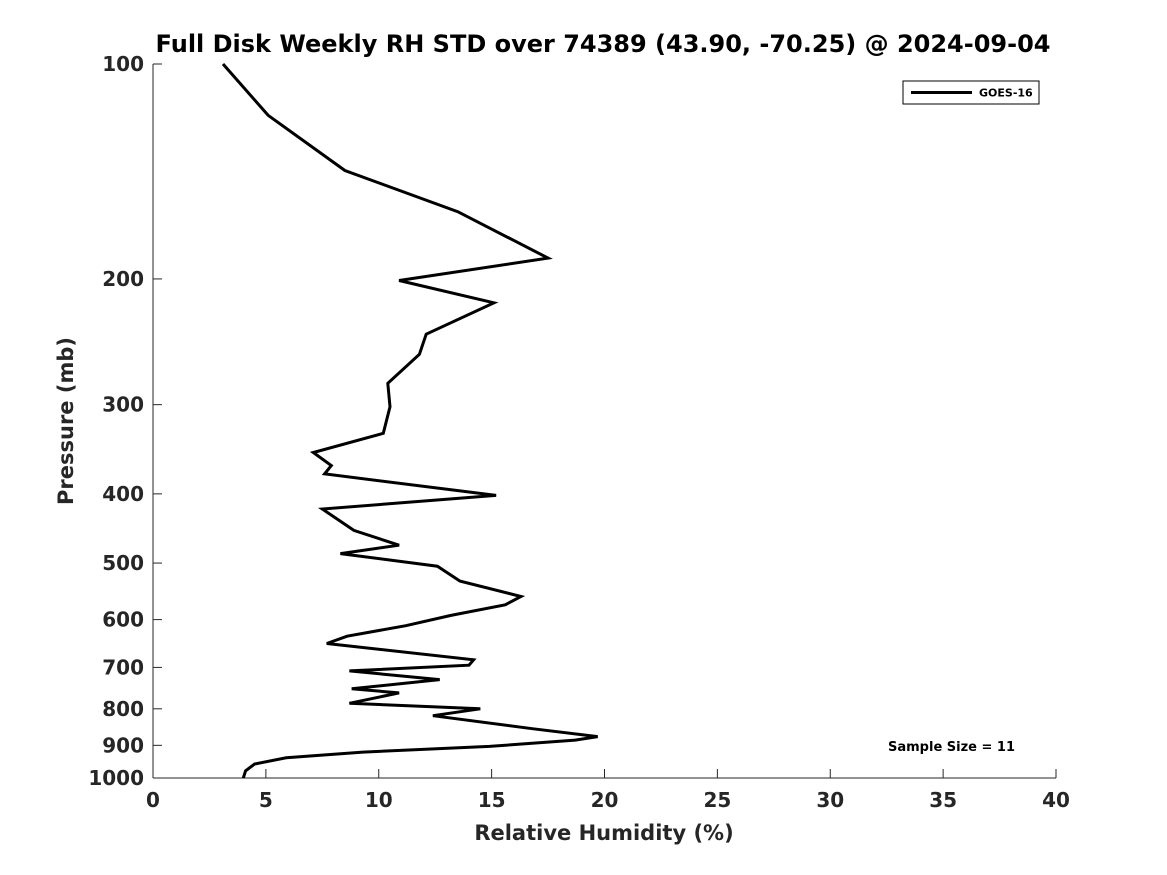 The width and height of the screenshot is (1167, 875). What do you see at coordinates (971, 92) in the screenshot?
I see `legend: GOES-16` at bounding box center [971, 92].